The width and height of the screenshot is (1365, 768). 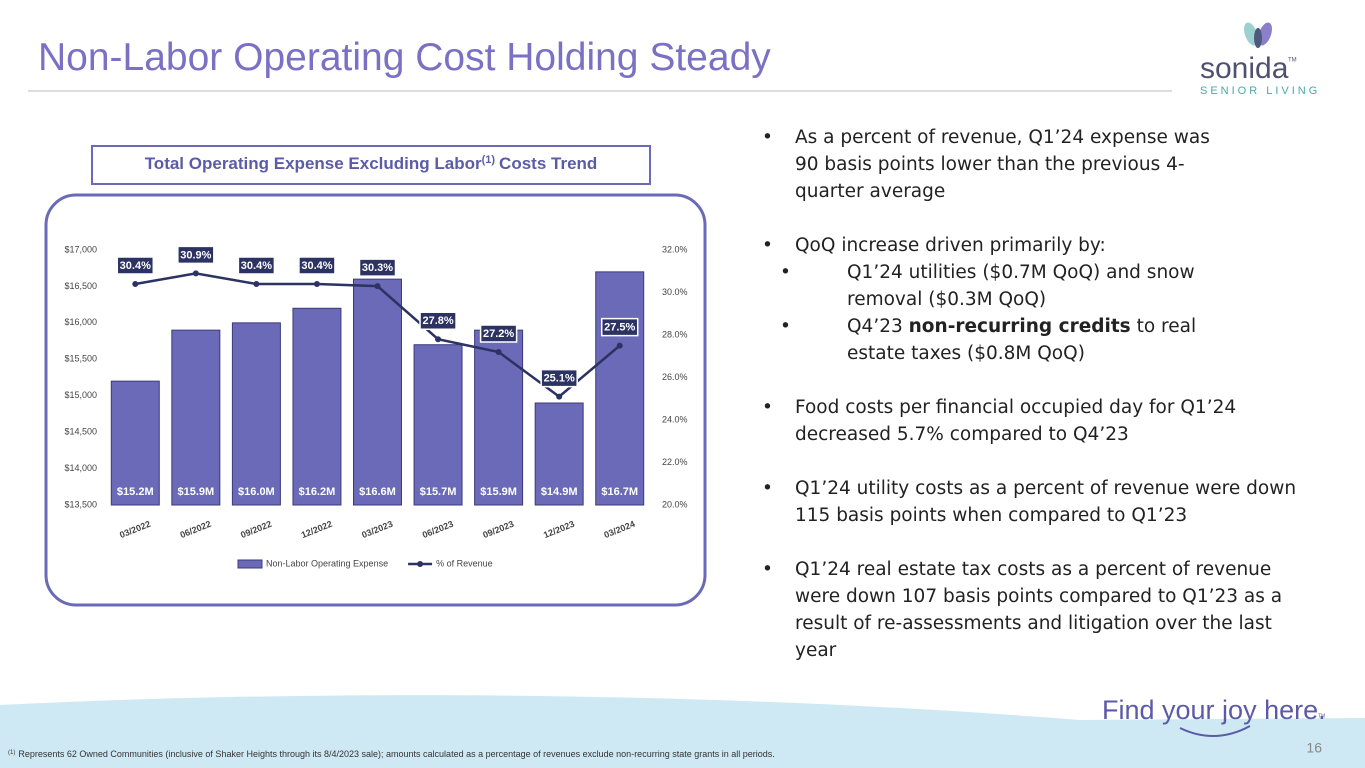 I want to click on point-label: 30.3%, so click(x=377, y=268).